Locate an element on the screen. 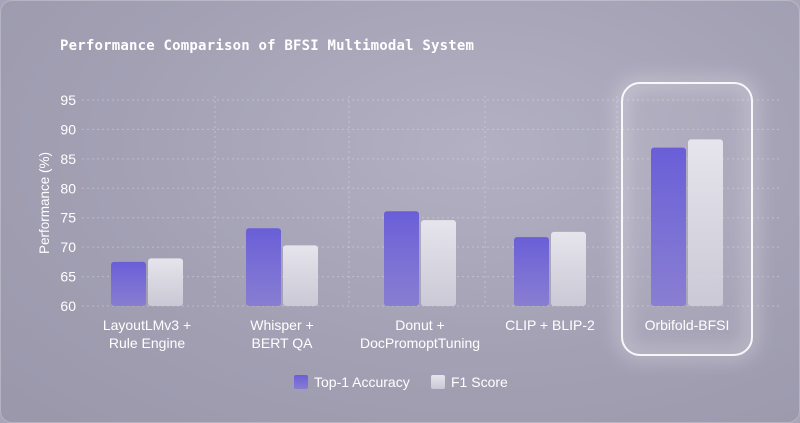  legend-accuracy-swatch is located at coordinates (301, 382).